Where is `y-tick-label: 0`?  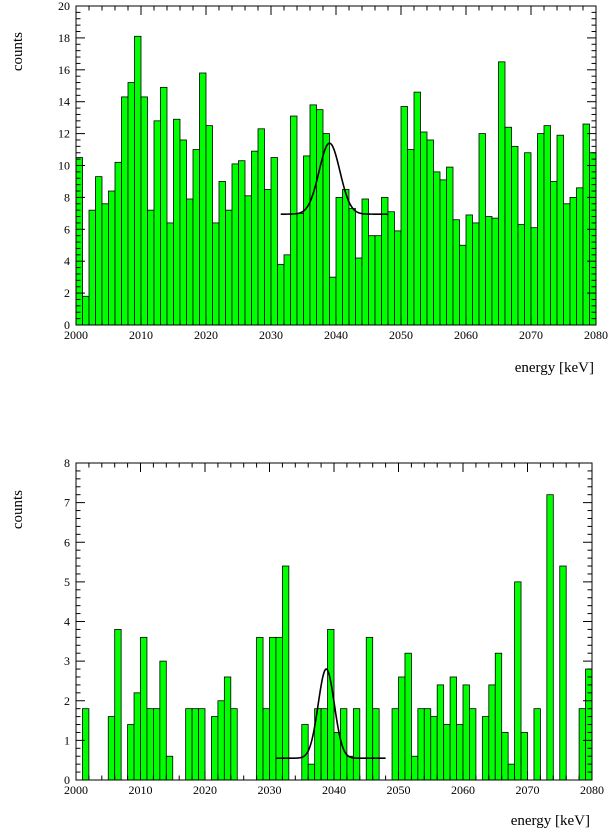
y-tick-label: 0 is located at coordinates (67, 325).